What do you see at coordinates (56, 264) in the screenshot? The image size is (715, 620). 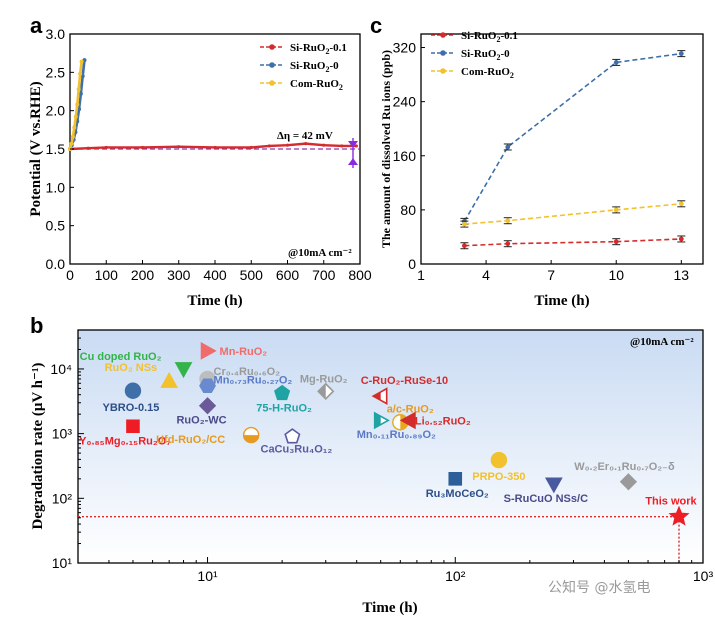 I see `panel-a-ytick-label: 0.0` at bounding box center [56, 264].